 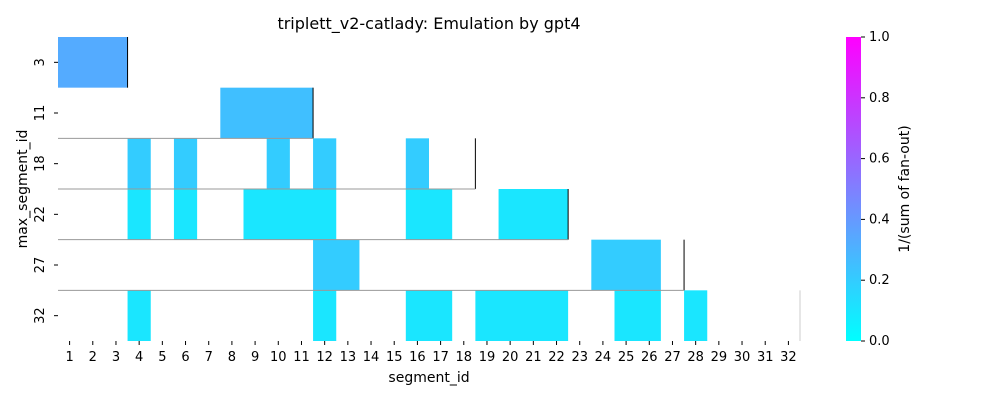 I want to click on y-tick-label: 32, so click(x=40, y=315).